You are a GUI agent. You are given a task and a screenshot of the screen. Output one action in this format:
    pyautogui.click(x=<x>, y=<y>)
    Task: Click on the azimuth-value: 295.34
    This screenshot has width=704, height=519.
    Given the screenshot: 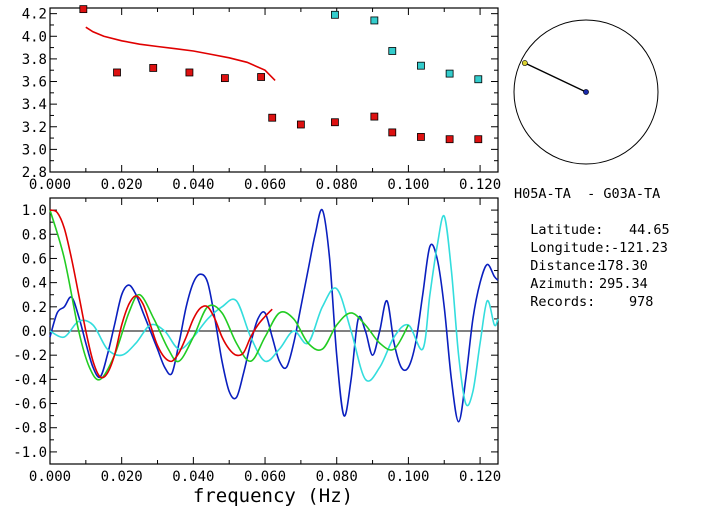 What is the action you would take?
    pyautogui.click(x=623, y=284)
    